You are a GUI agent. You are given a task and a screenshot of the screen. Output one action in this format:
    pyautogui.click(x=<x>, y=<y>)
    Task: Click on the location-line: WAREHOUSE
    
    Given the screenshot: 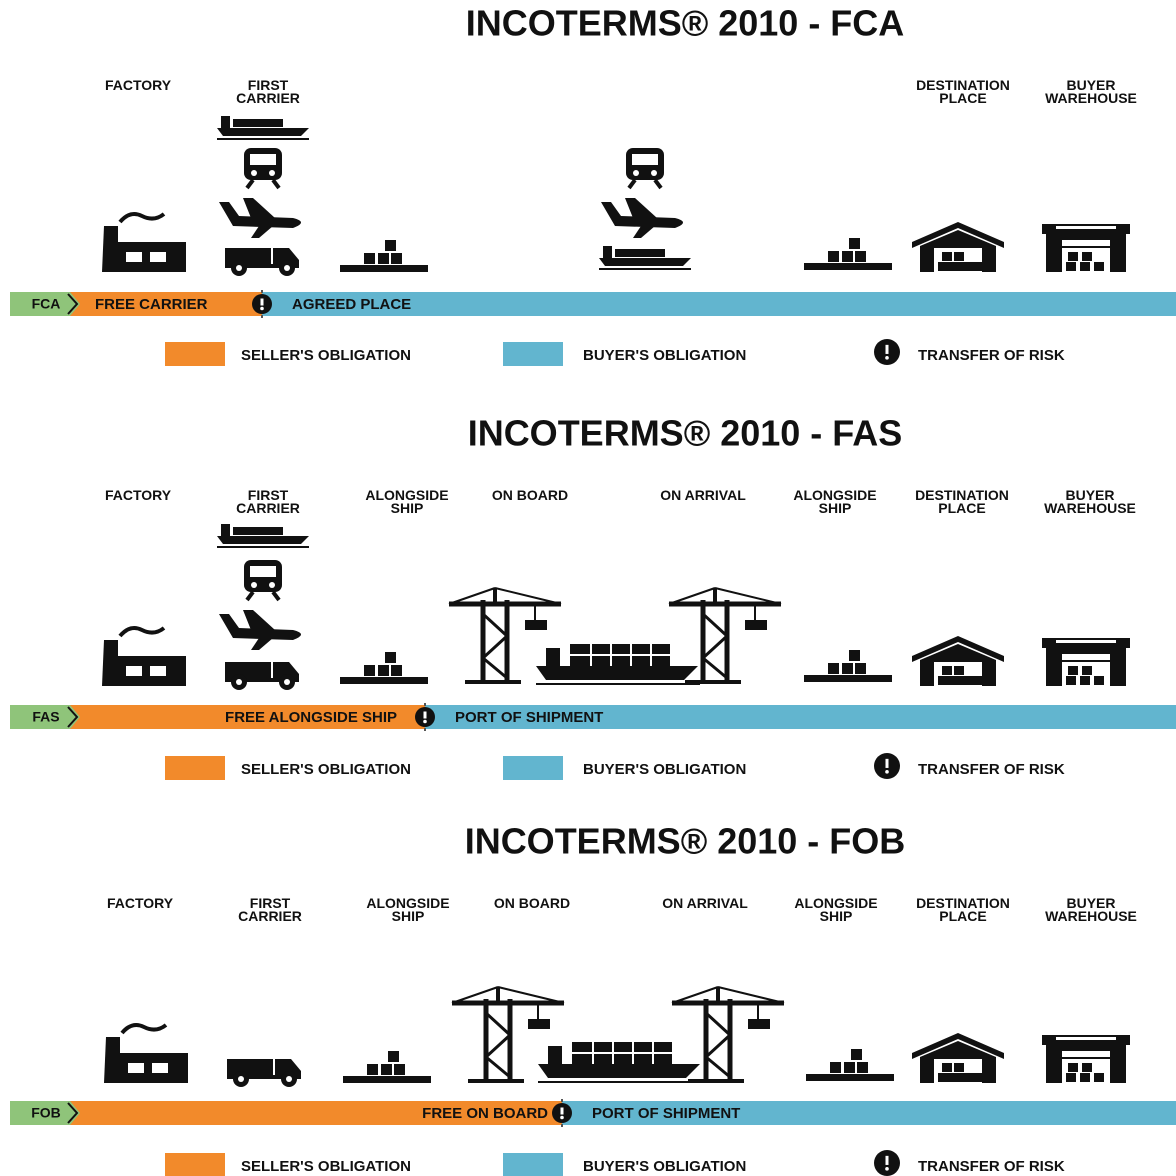 What is the action you would take?
    pyautogui.click(x=1091, y=916)
    